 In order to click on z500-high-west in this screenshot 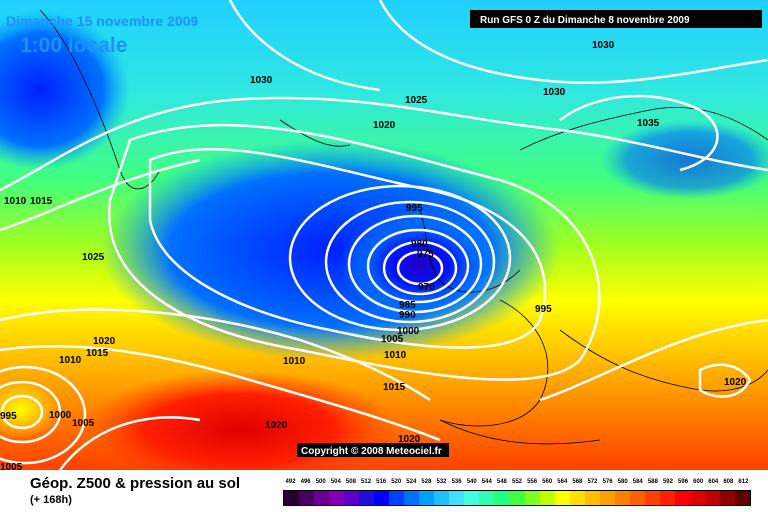, I will do `click(30, 410)`.